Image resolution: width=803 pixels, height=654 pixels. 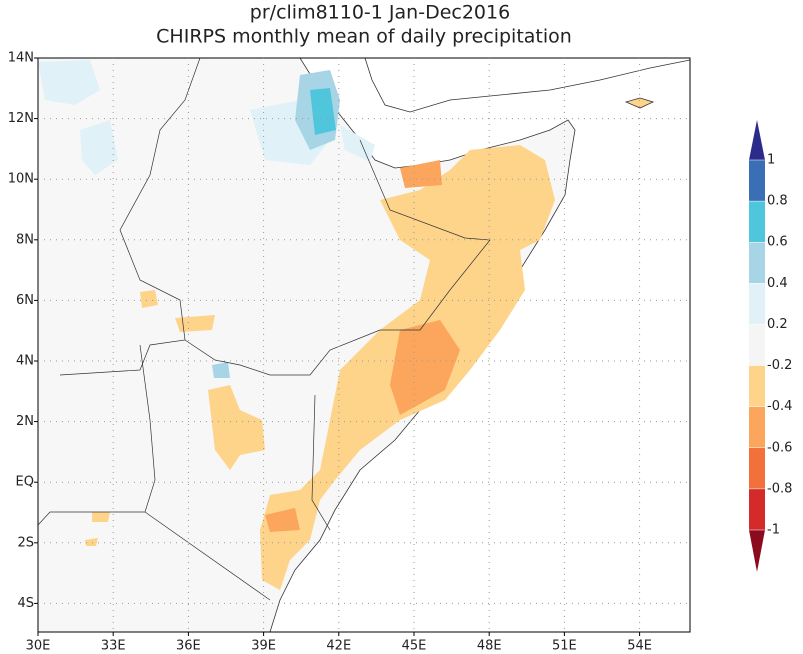 What do you see at coordinates (25, 542) in the screenshot?
I see `y-tick-label: 2S` at bounding box center [25, 542].